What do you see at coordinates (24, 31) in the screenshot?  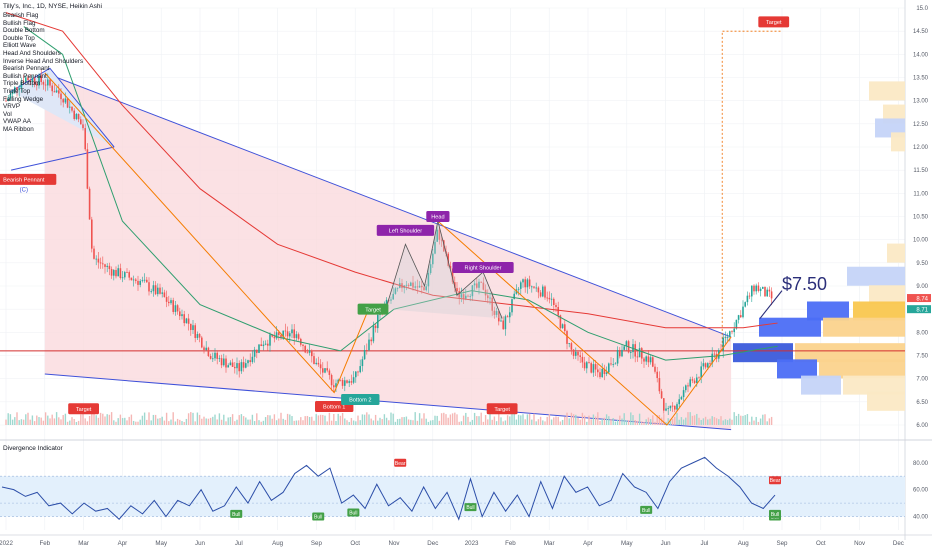 I see `indicator-item: Double Bottom` at bounding box center [24, 31].